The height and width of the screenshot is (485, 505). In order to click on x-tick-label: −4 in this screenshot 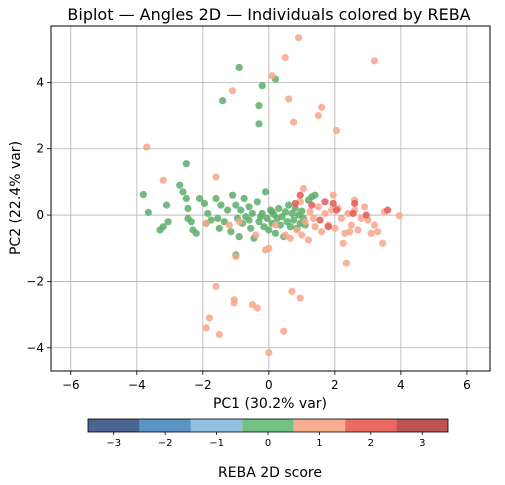, I will do `click(137, 385)`.